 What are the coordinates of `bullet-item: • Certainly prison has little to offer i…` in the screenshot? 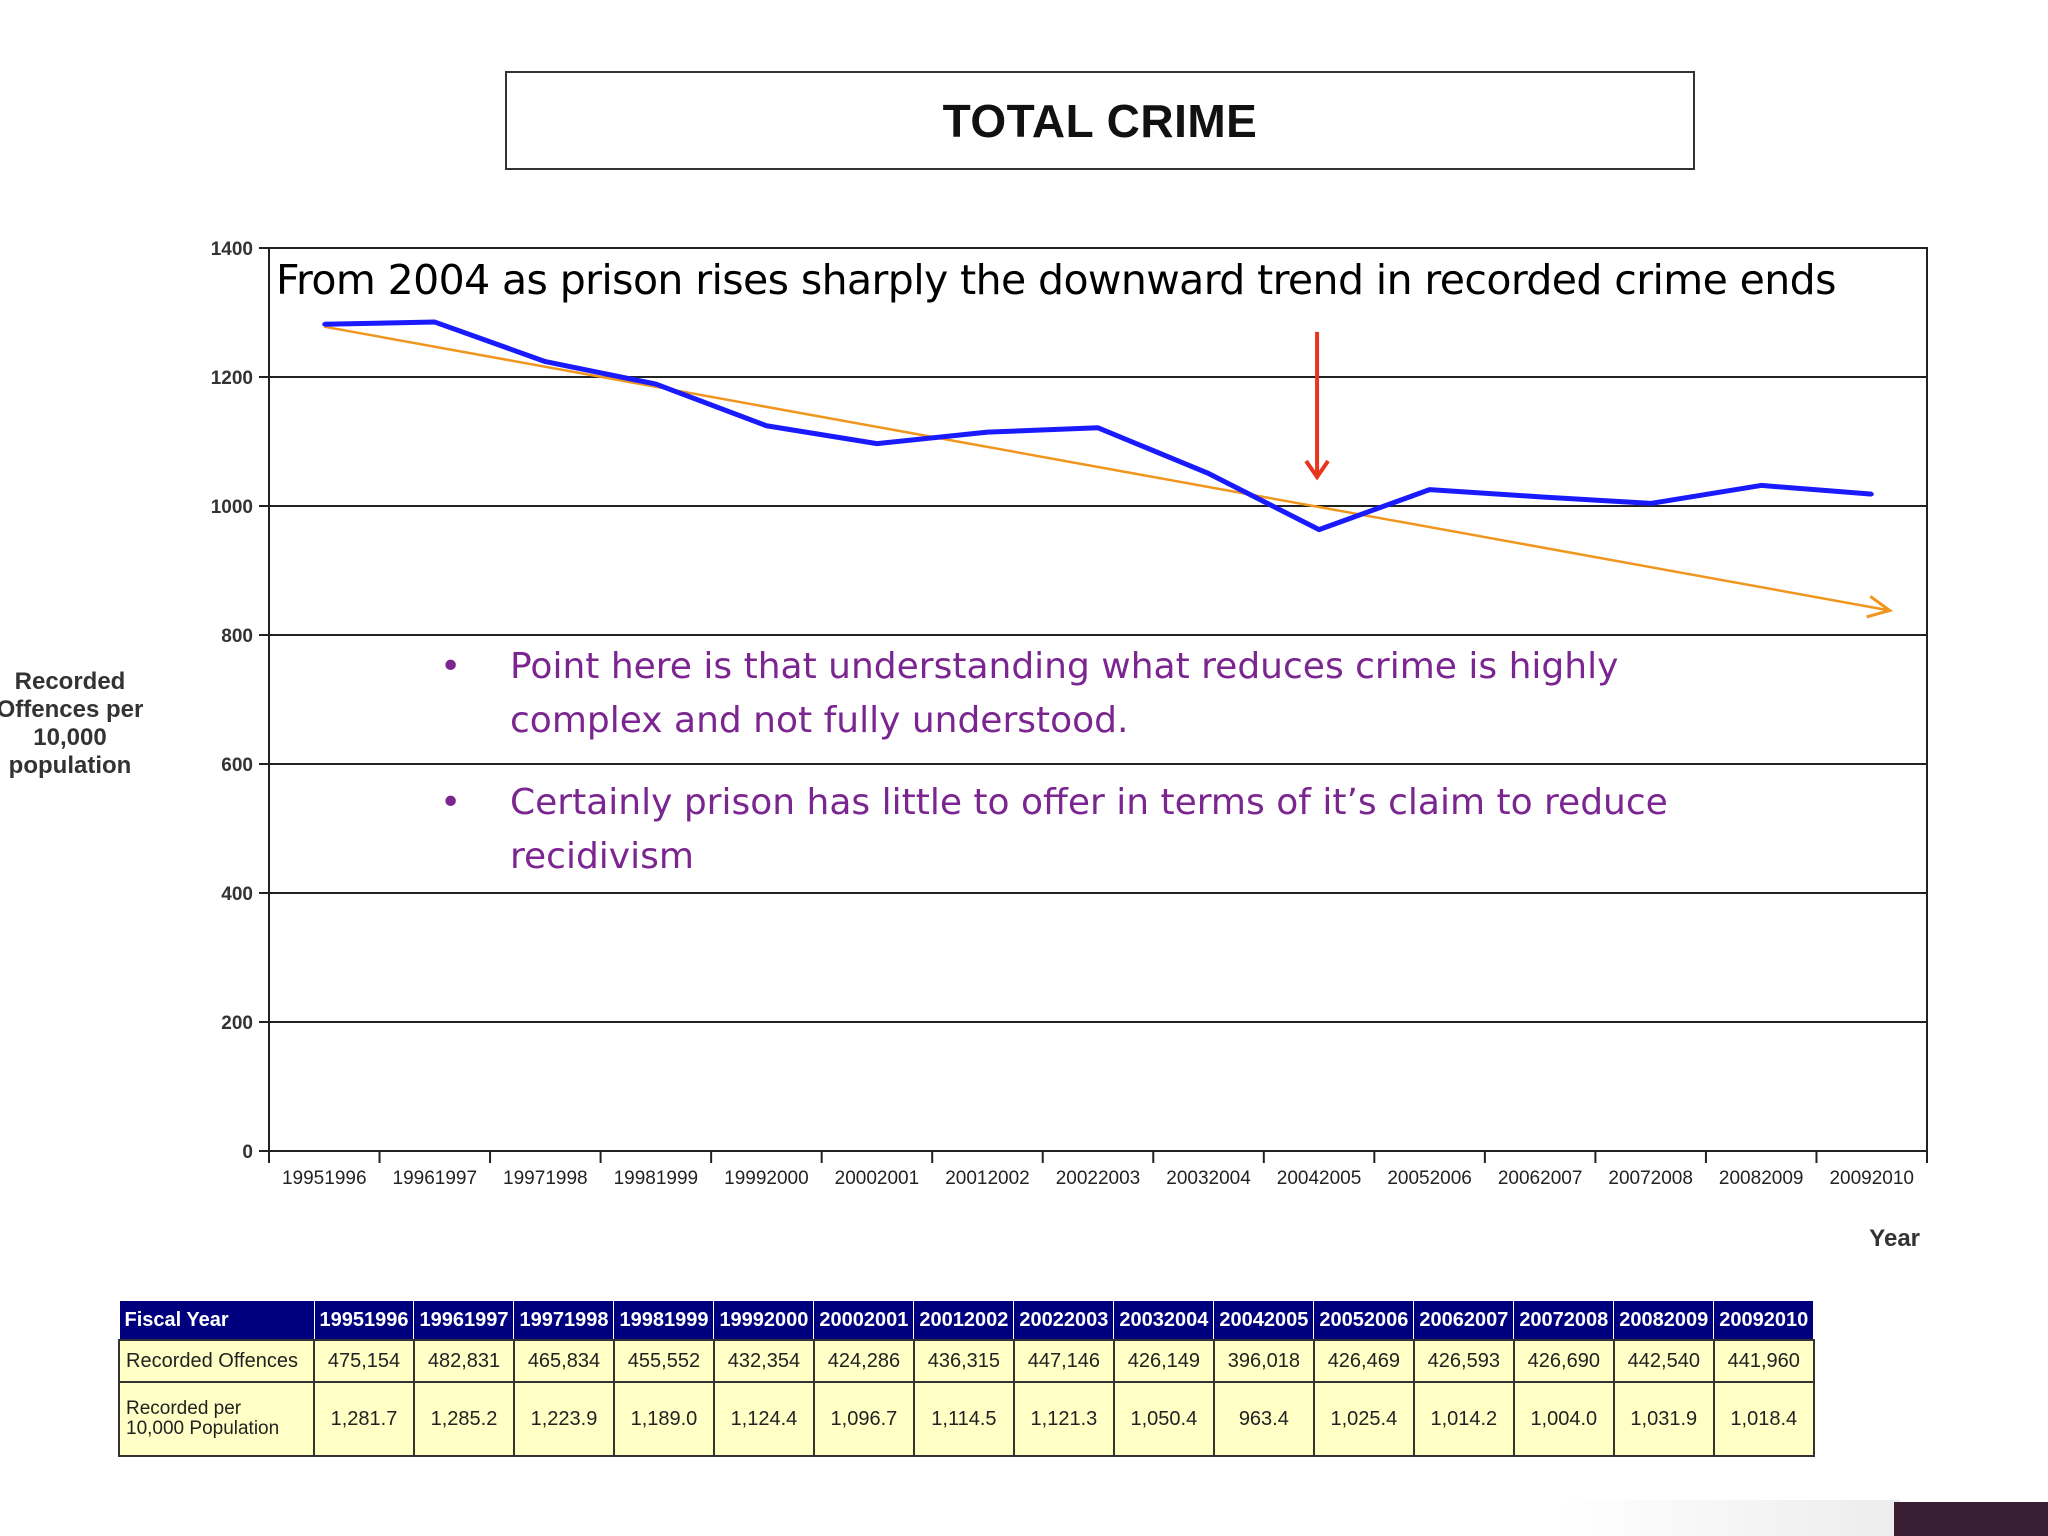 It's located at (1090, 830).